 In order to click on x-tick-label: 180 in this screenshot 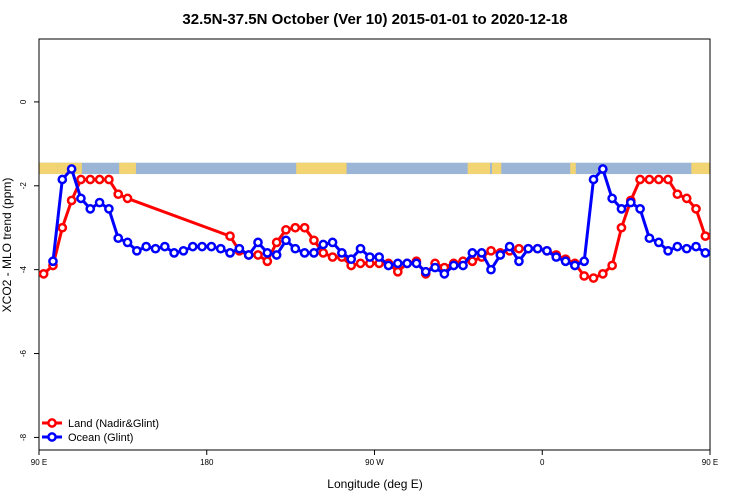, I will do `click(207, 462)`.